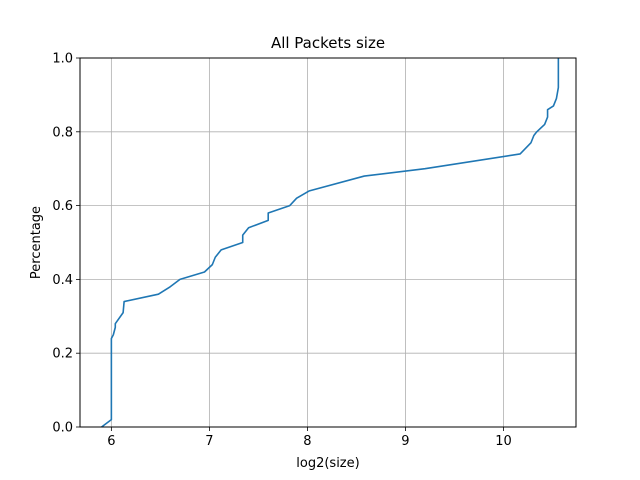 The height and width of the screenshot is (480, 640). What do you see at coordinates (62, 280) in the screenshot?
I see `y-tick-label: 0.4` at bounding box center [62, 280].